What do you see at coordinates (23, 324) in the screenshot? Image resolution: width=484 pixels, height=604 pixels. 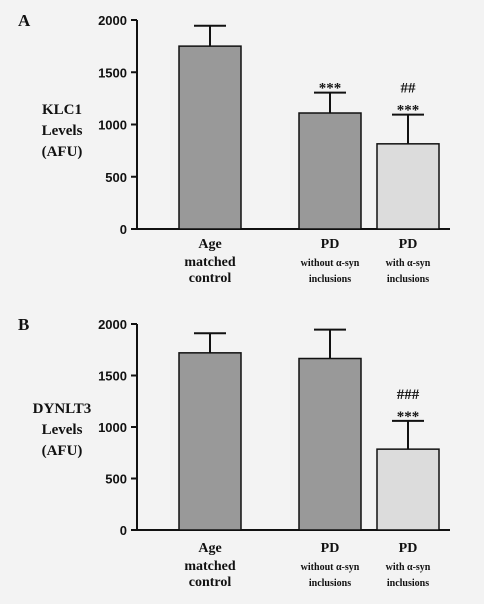 I see `panel-letter: B` at bounding box center [23, 324].